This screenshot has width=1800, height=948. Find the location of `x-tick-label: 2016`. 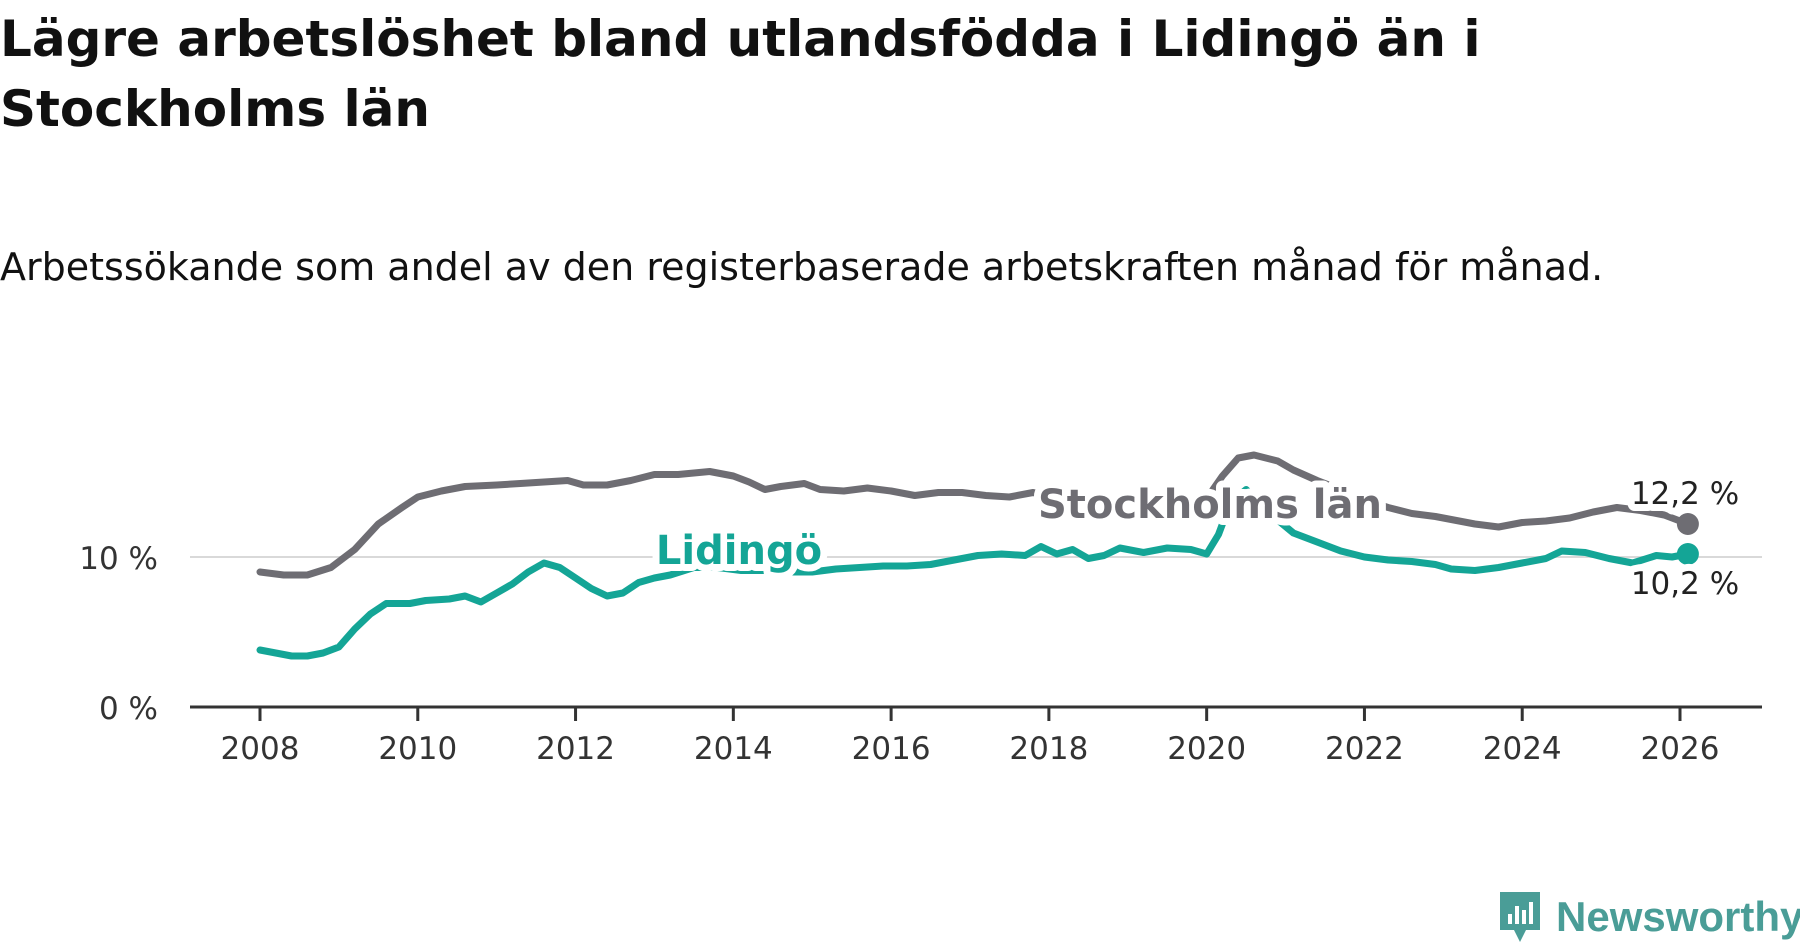

x-tick-label: 2016 is located at coordinates (891, 749).